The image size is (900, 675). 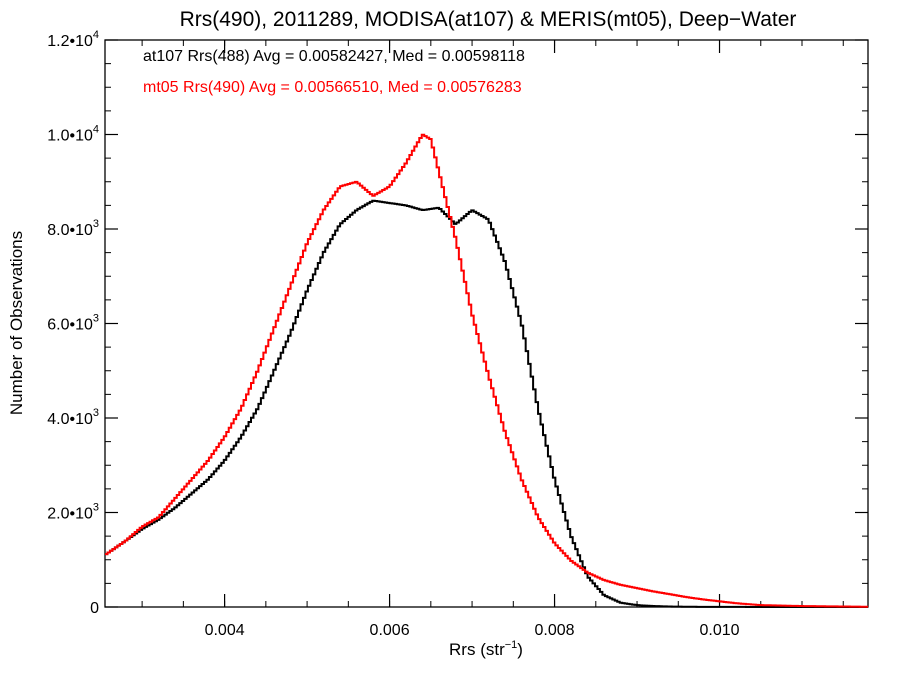 What do you see at coordinates (70, 325) in the screenshot?
I see `y-tick-mantissa: 6.0•10` at bounding box center [70, 325].